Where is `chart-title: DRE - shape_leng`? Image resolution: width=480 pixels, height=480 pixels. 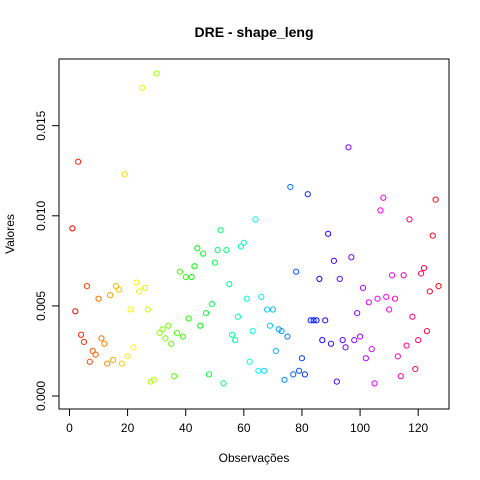 chart-title: DRE - shape_leng is located at coordinates (253, 32).